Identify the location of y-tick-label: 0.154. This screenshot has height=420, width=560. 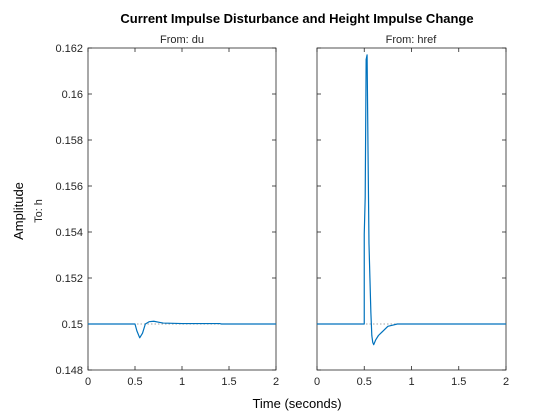
(69, 233).